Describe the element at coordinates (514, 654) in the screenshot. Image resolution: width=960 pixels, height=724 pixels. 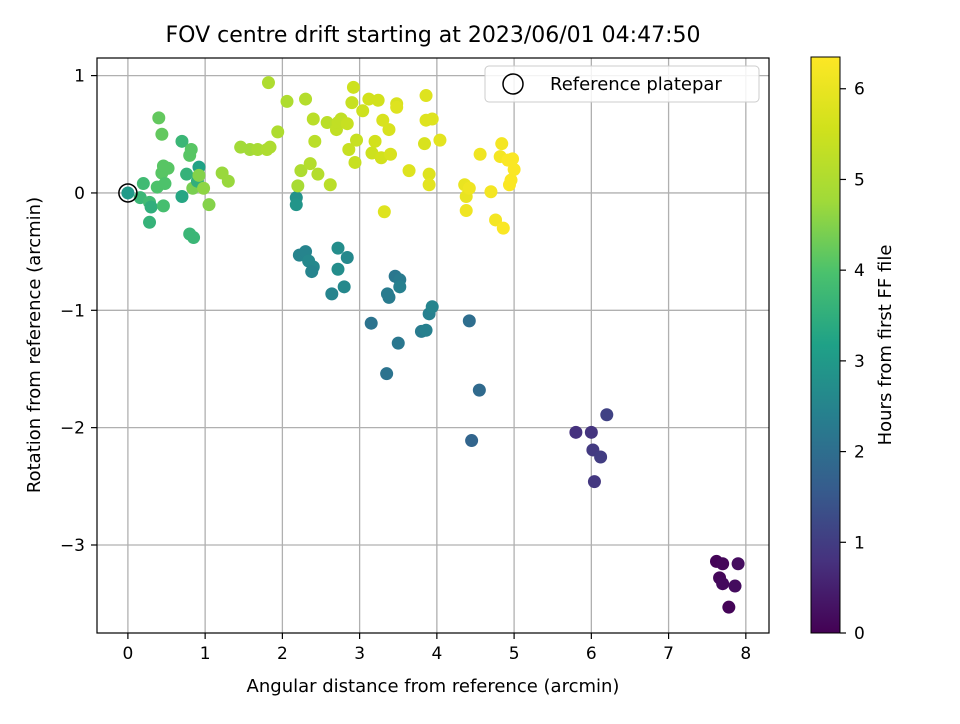
I see `x-tick-label: 5` at that location.